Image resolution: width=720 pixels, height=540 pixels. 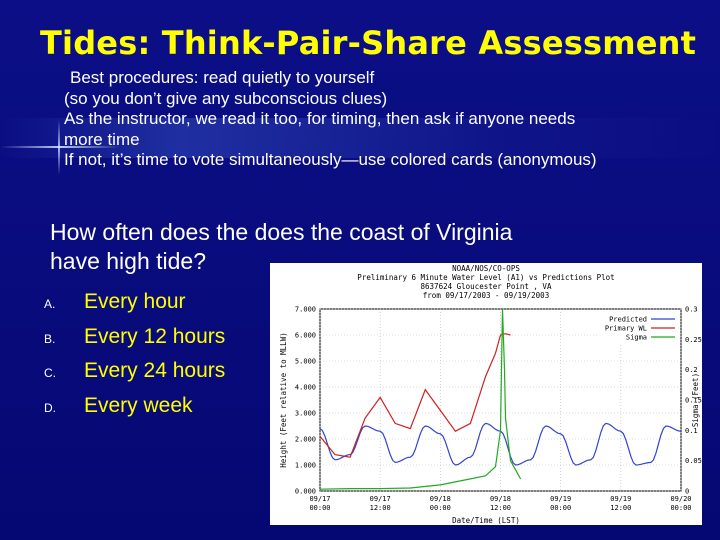 I want to click on x-axis-label: Date/Time (LST), so click(x=486, y=520).